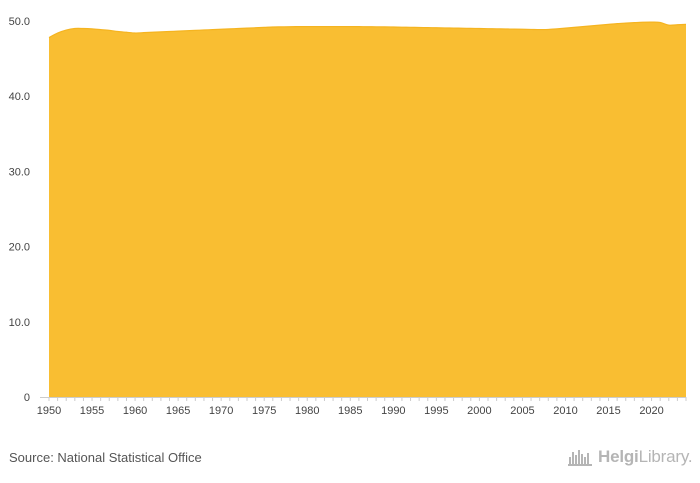 This screenshot has height=483, width=700. I want to click on x-tick-label: 2015, so click(608, 411).